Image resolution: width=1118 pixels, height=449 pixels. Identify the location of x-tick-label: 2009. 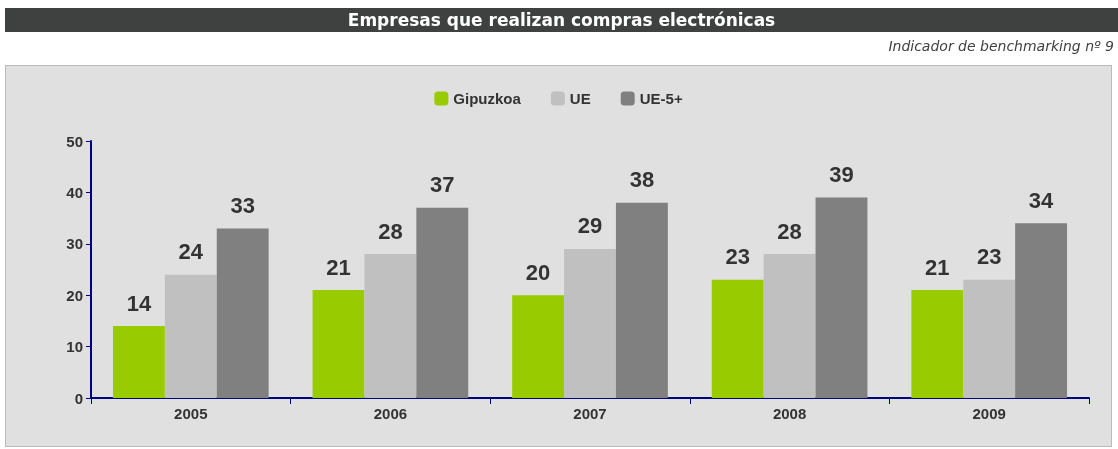
(989, 413).